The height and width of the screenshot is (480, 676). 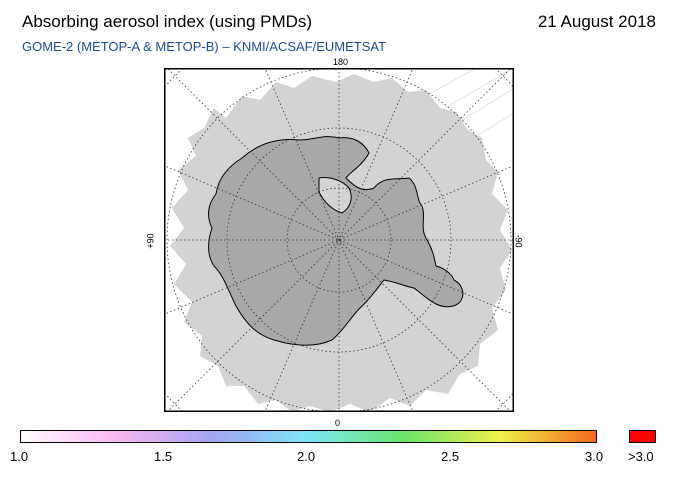 I want to click on colorbar-tick: 2.5, so click(x=450, y=456).